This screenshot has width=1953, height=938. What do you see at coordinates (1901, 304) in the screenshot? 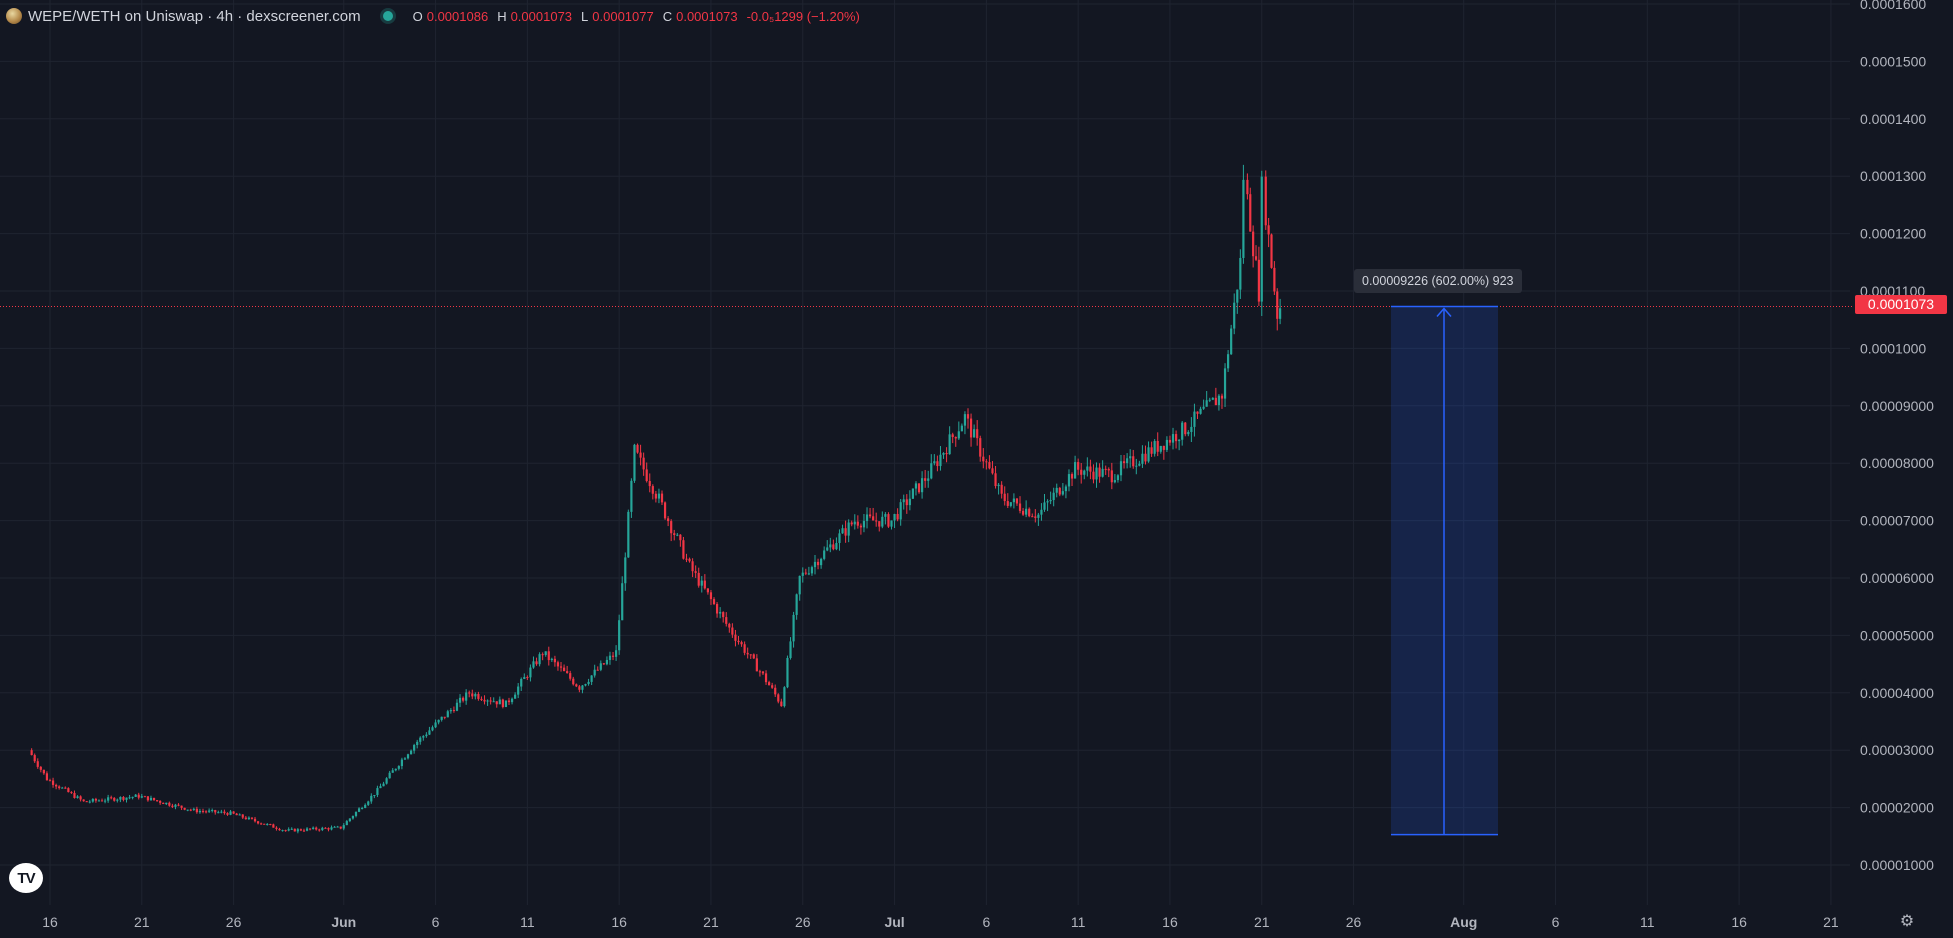
I see `current-price-tag: 0.0001073` at bounding box center [1901, 304].